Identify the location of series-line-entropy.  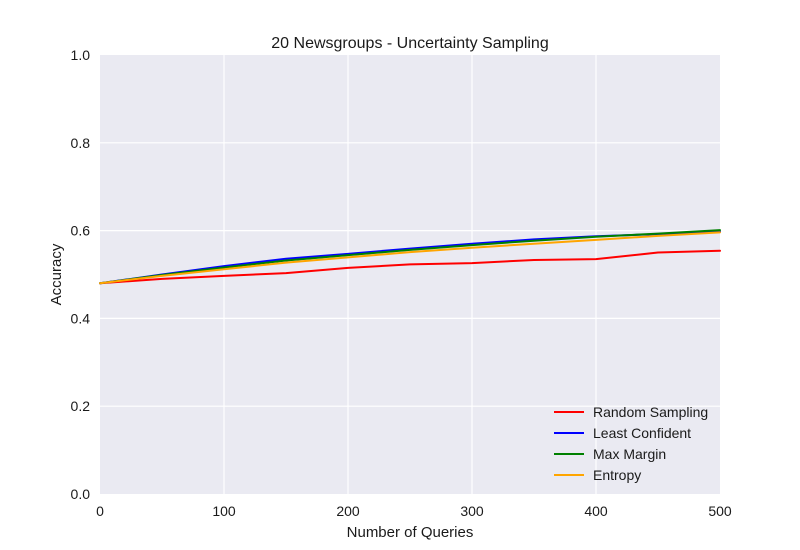
(410, 258).